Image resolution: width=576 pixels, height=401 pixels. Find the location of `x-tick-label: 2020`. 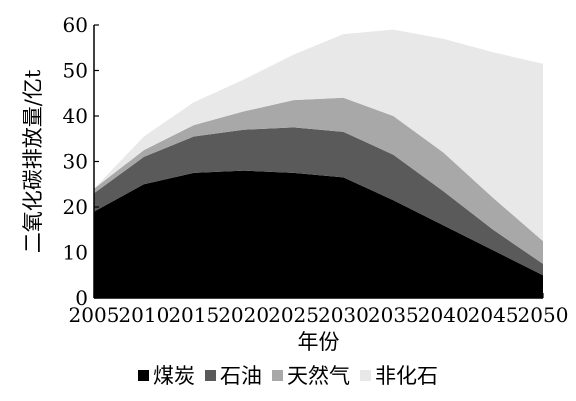

x-tick-label: 2020 is located at coordinates (243, 315).